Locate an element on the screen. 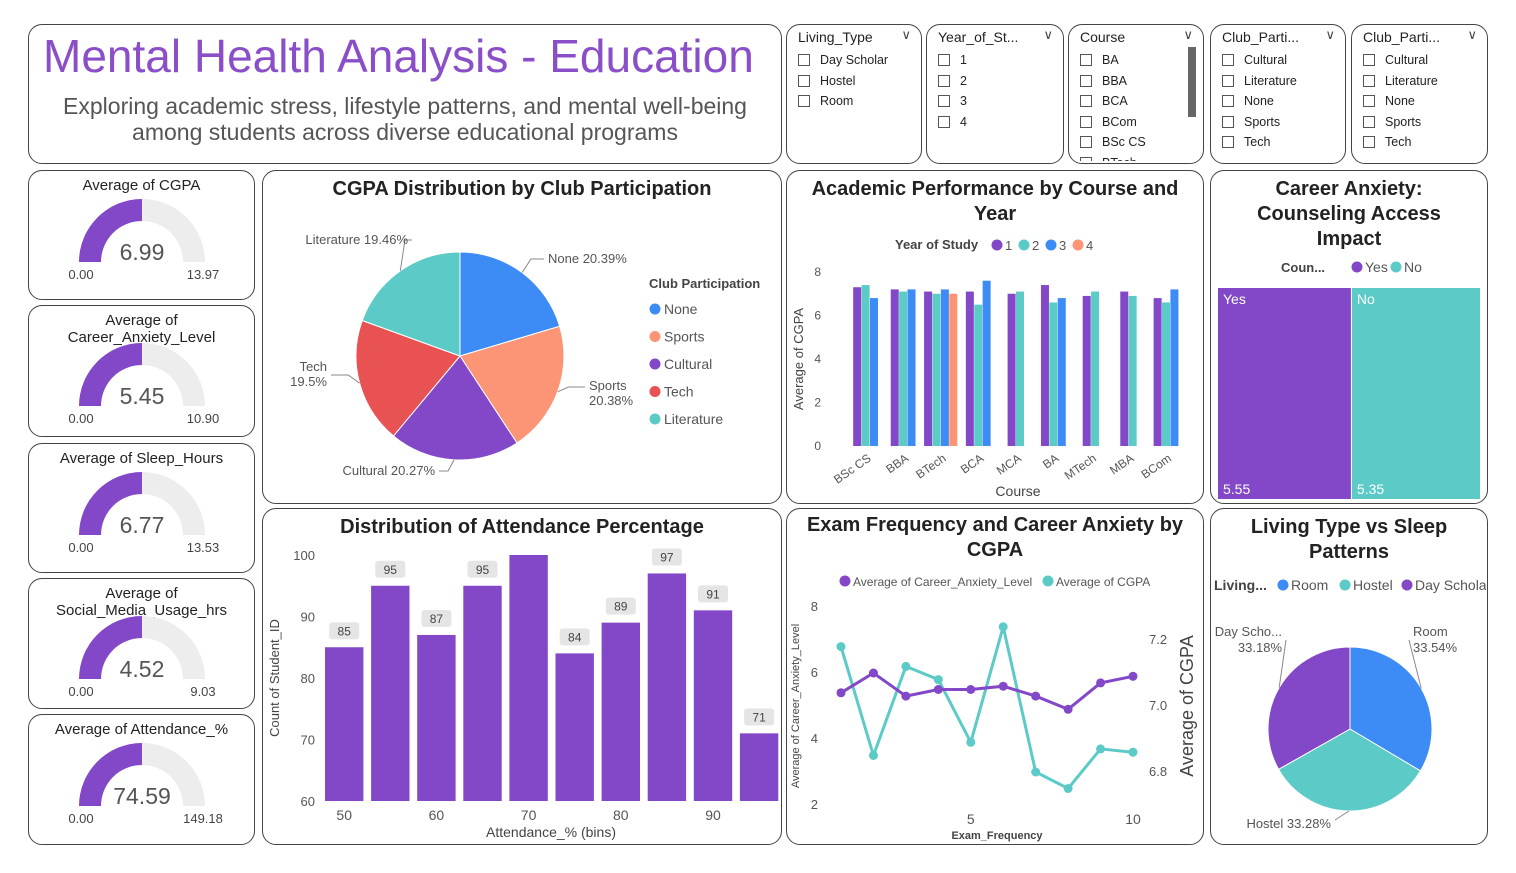 The height and width of the screenshot is (873, 1516). series-line is located at coordinates (986, 708).